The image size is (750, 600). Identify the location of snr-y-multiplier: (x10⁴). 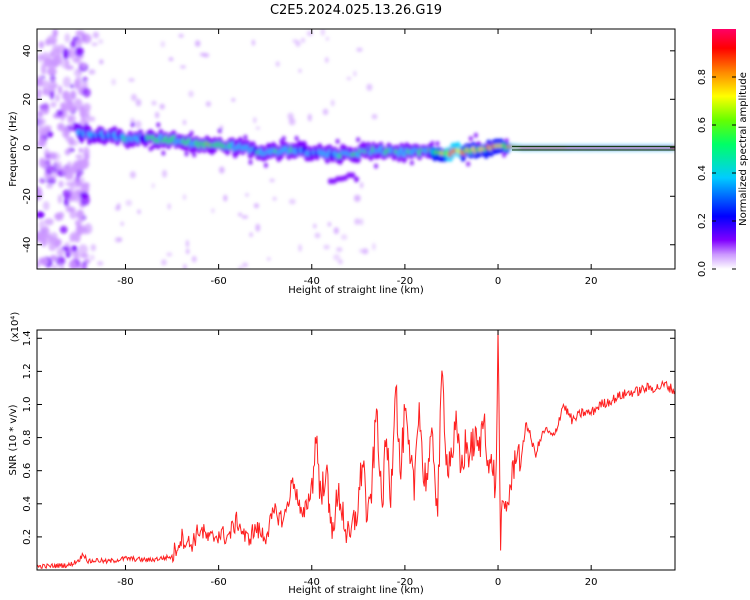
(15, 327).